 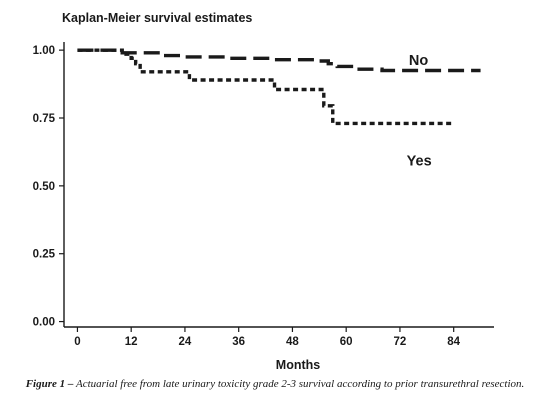 I want to click on x-tick-label: 36, so click(x=238, y=342).